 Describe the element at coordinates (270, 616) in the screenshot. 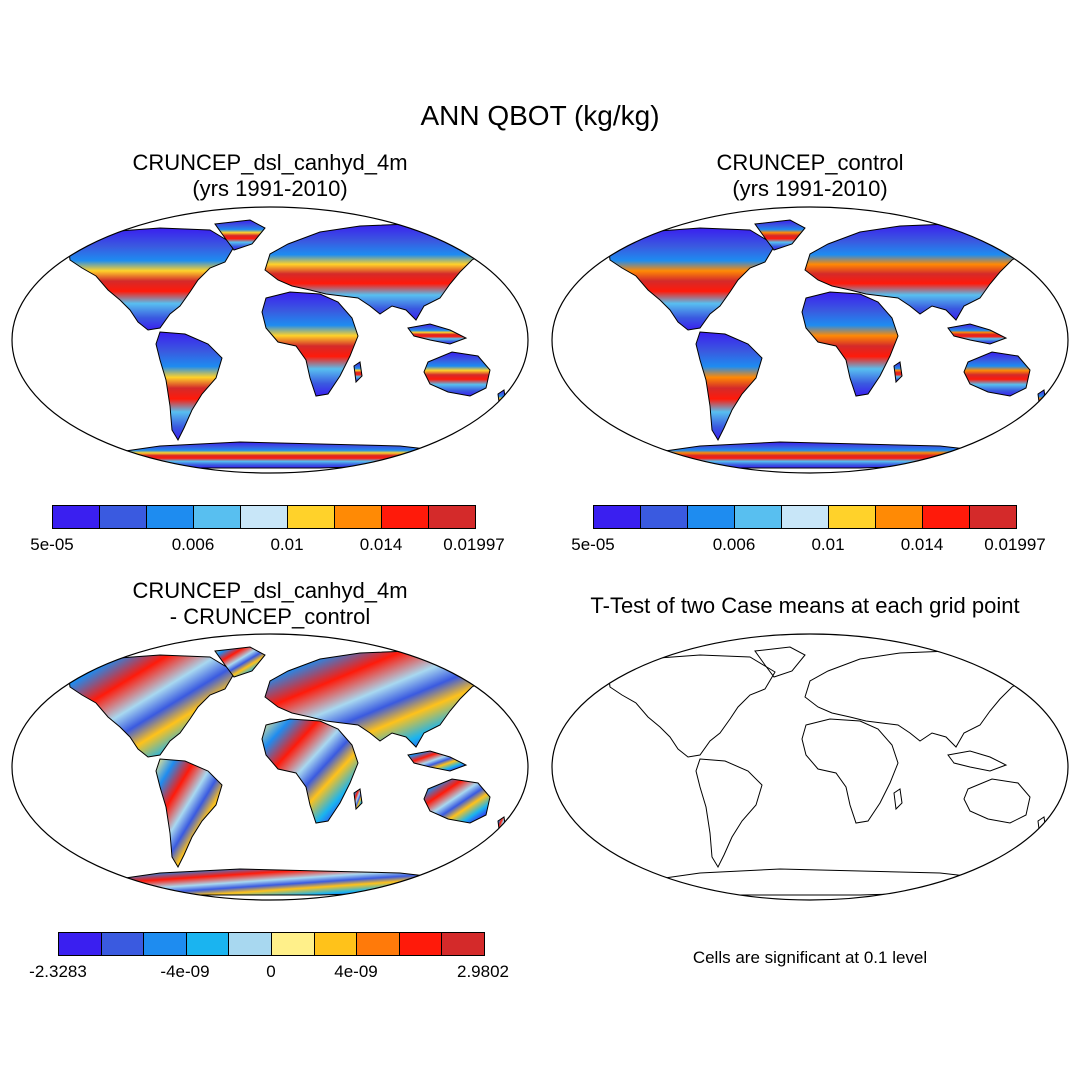

I see `difference-title-line2: - CRUNCEP_control` at that location.